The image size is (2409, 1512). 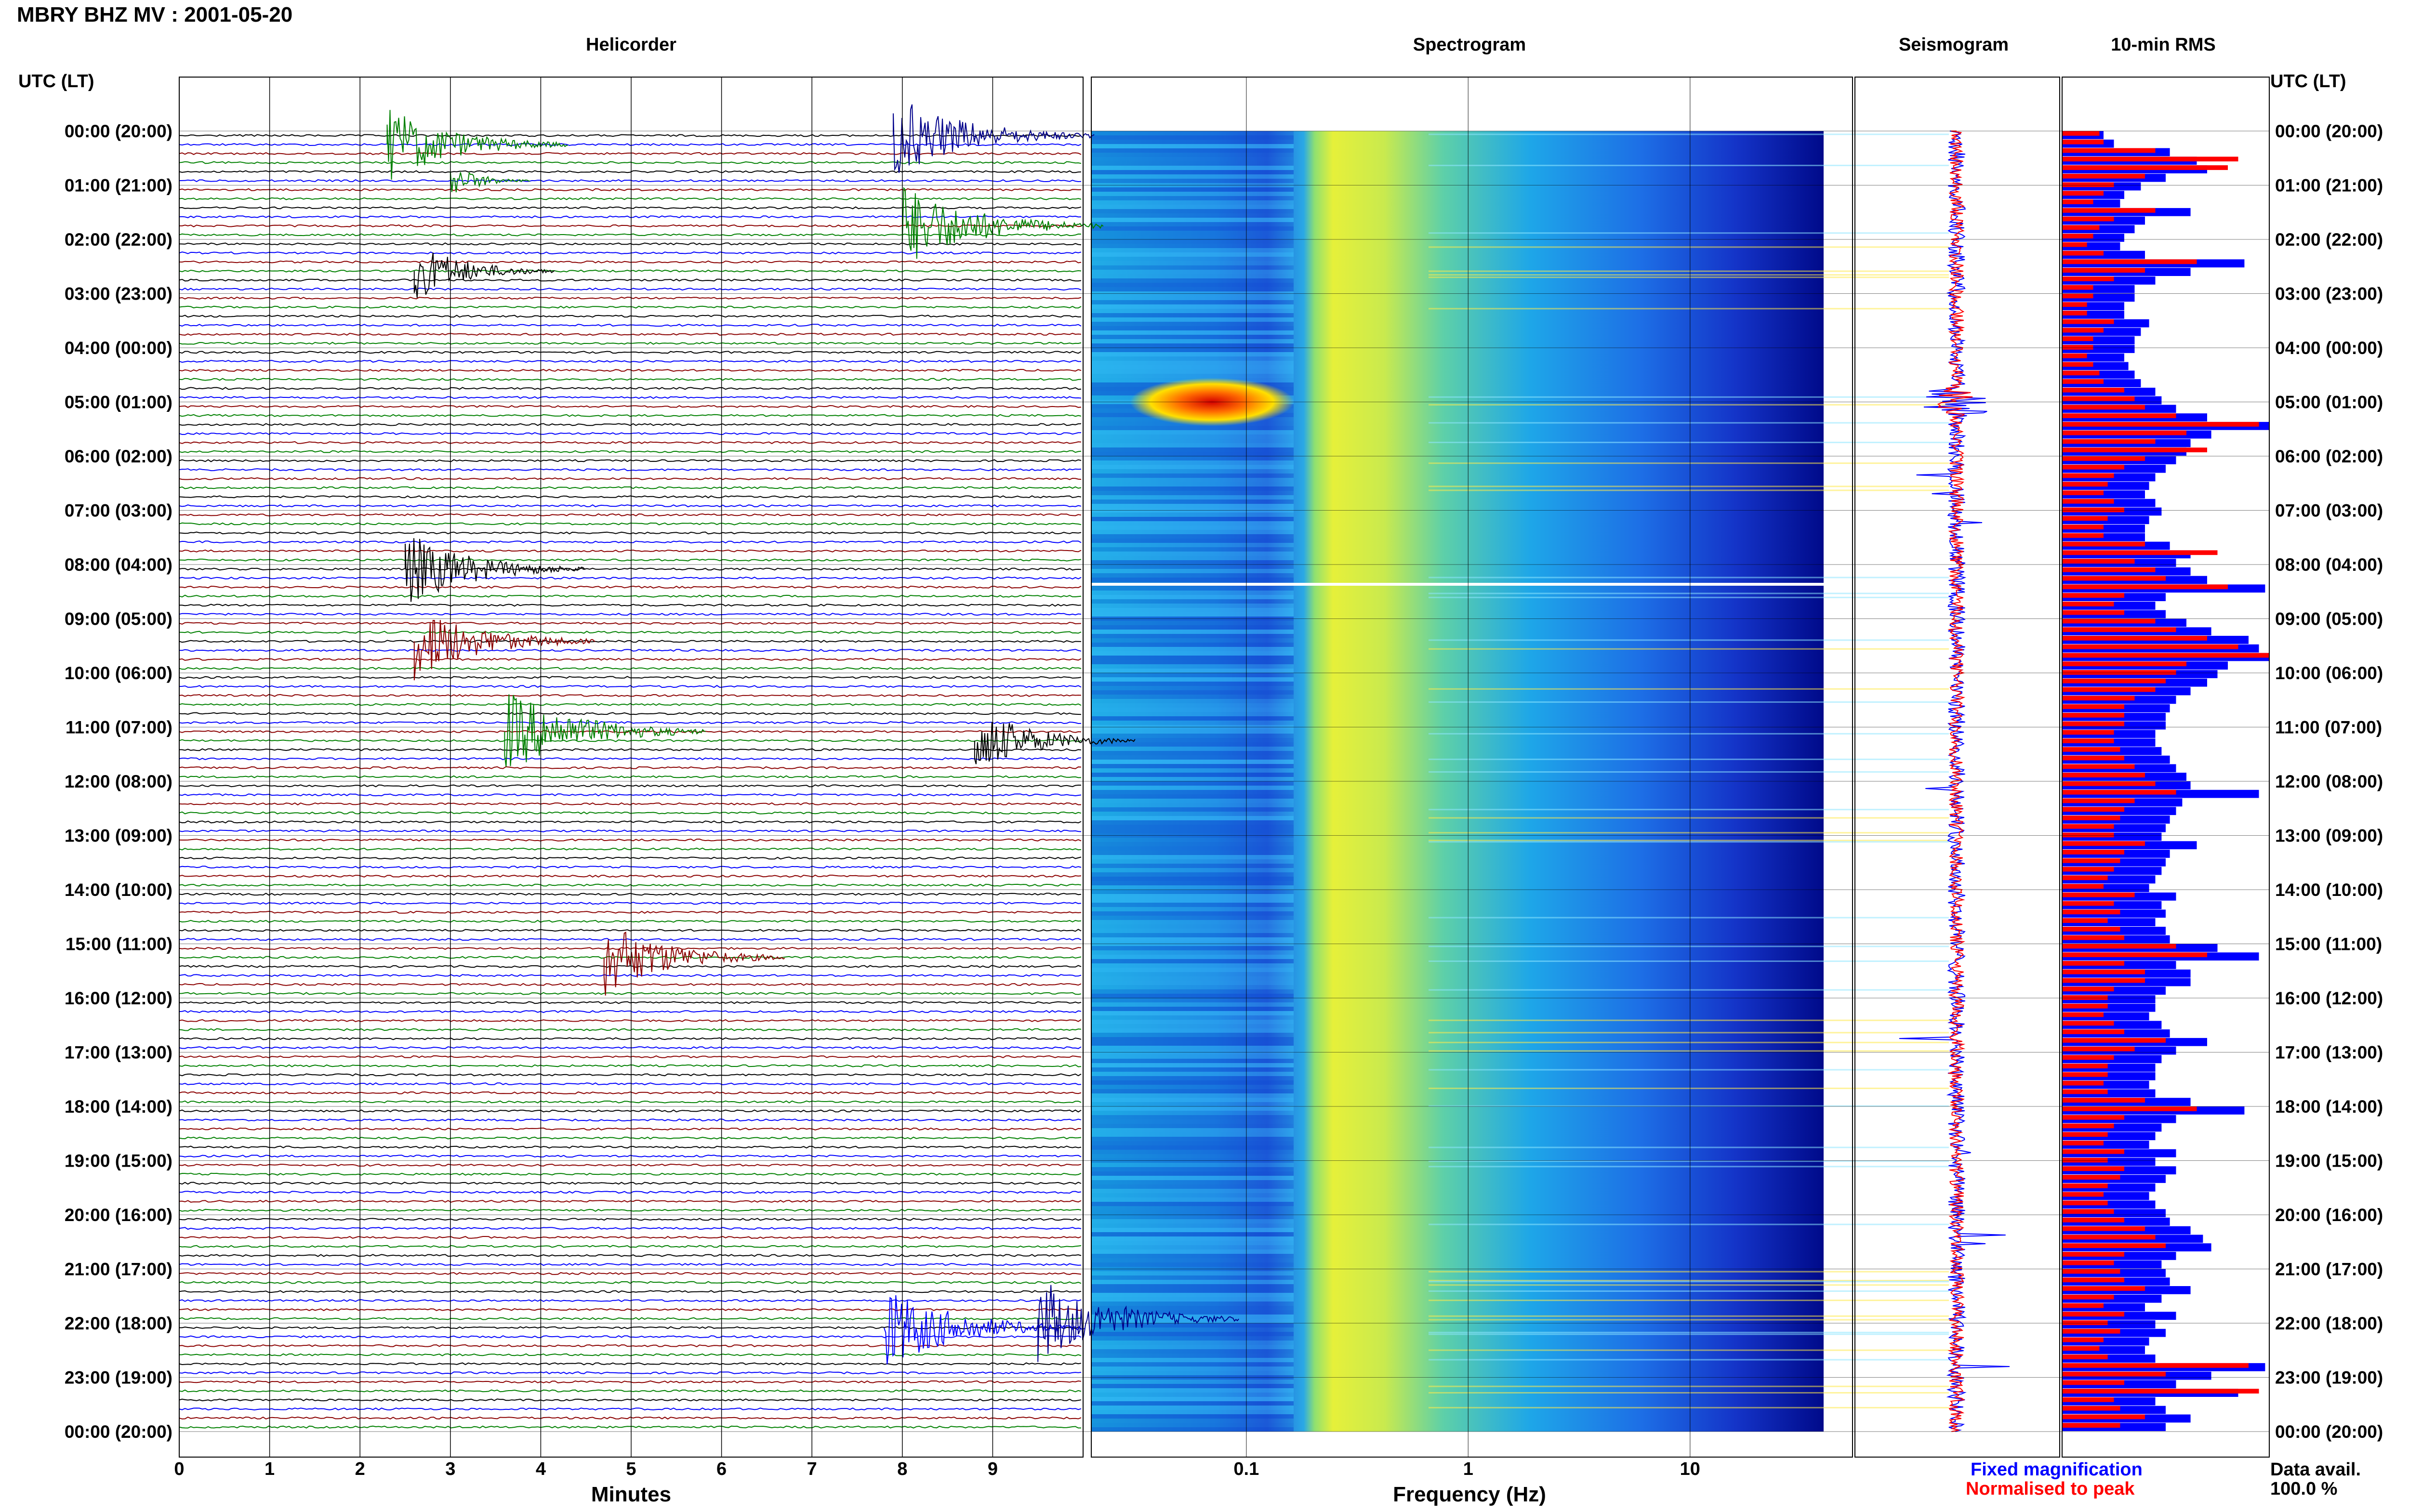 I want to click on hour-label-left: 07:00 (03:00), so click(x=118, y=511).